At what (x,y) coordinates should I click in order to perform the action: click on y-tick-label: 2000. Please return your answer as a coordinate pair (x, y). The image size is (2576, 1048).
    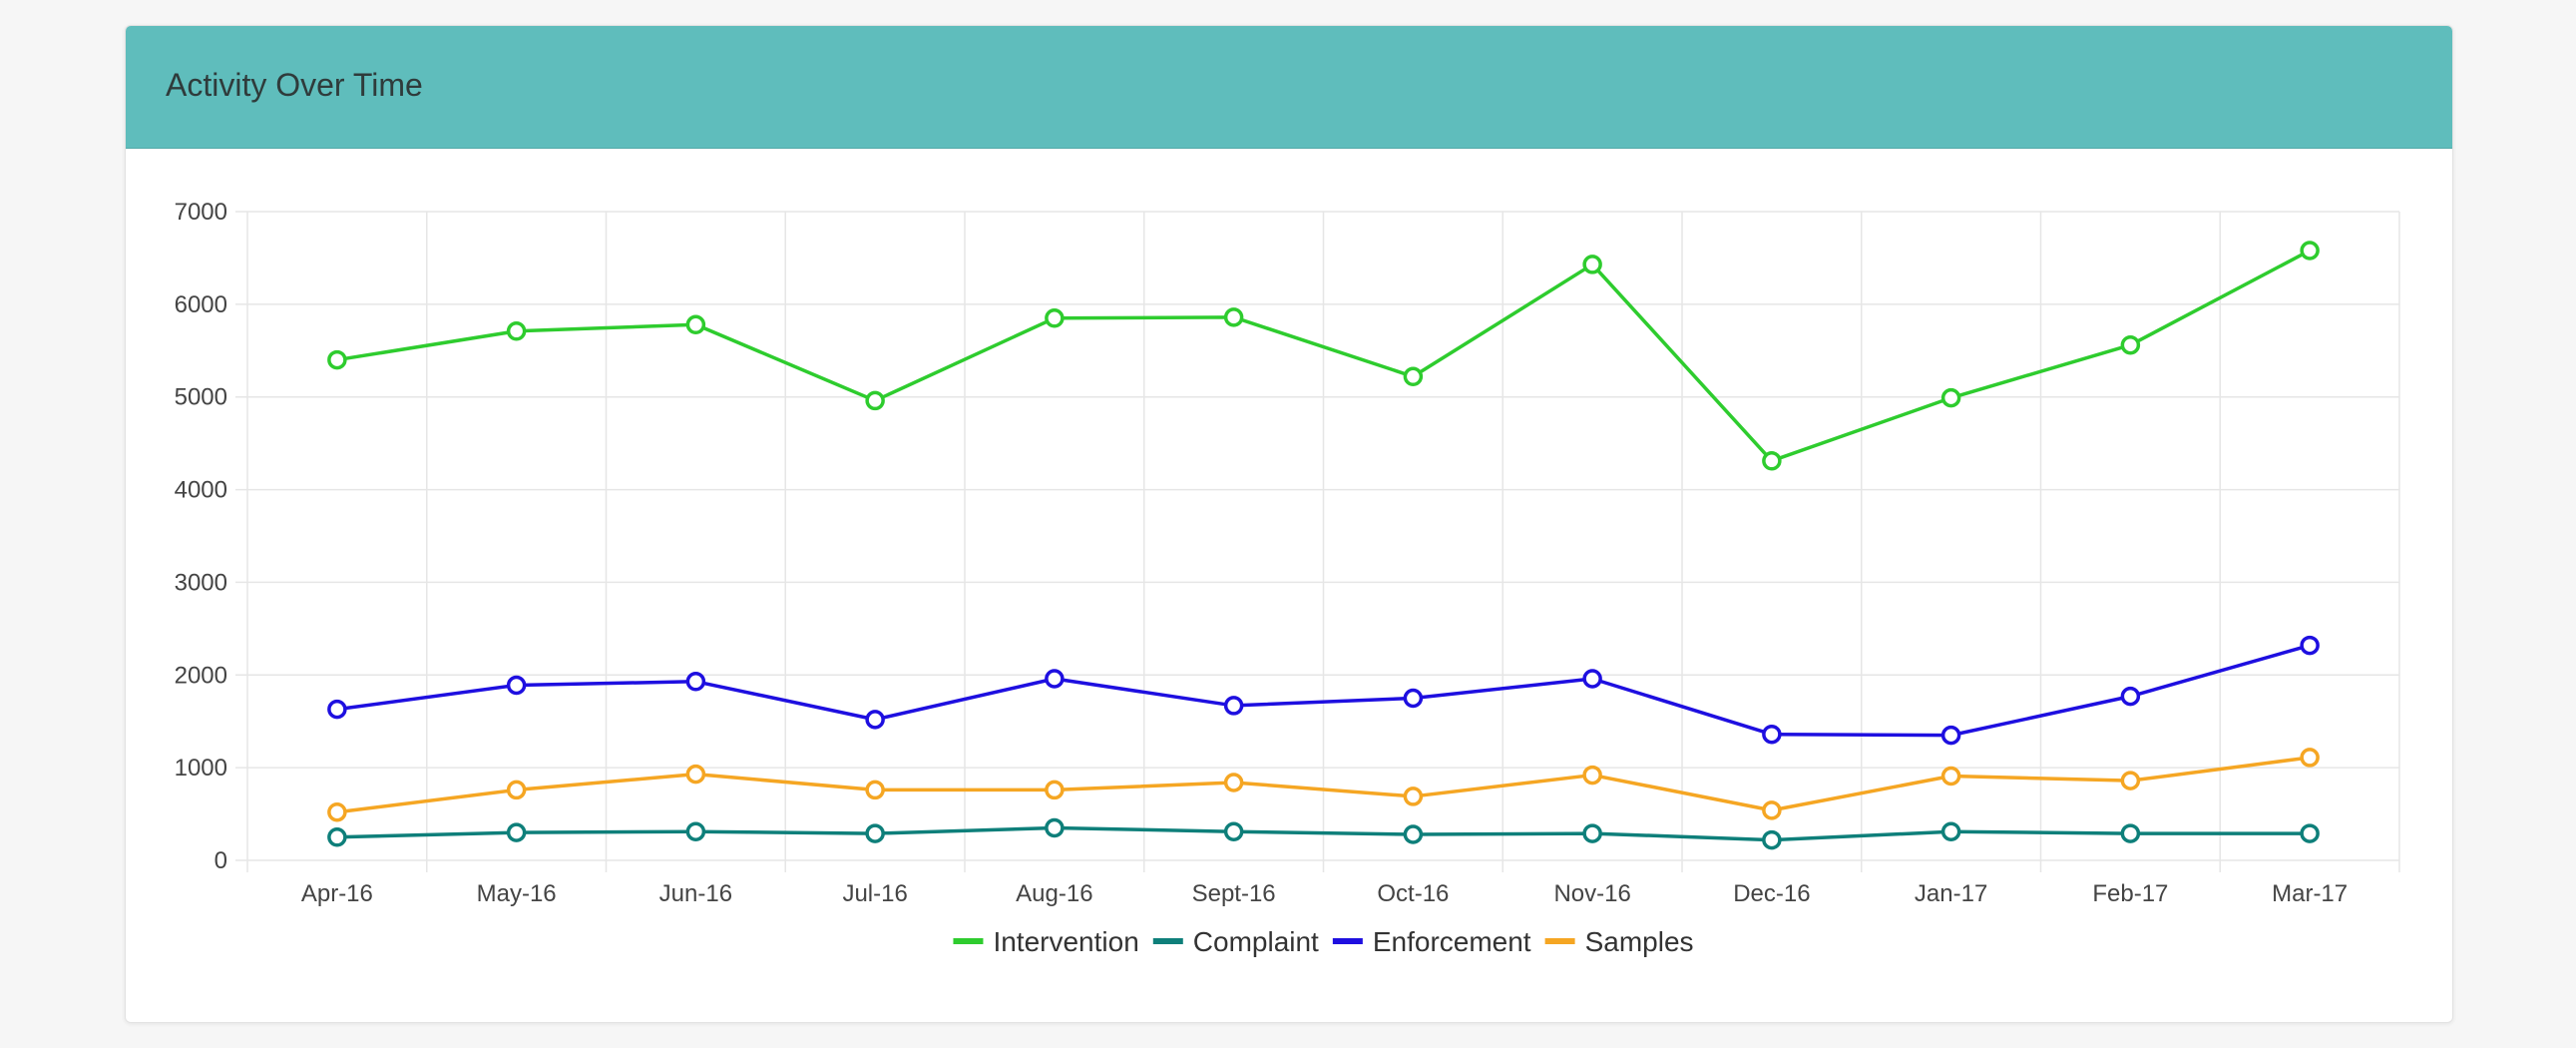
    Looking at the image, I should click on (201, 676).